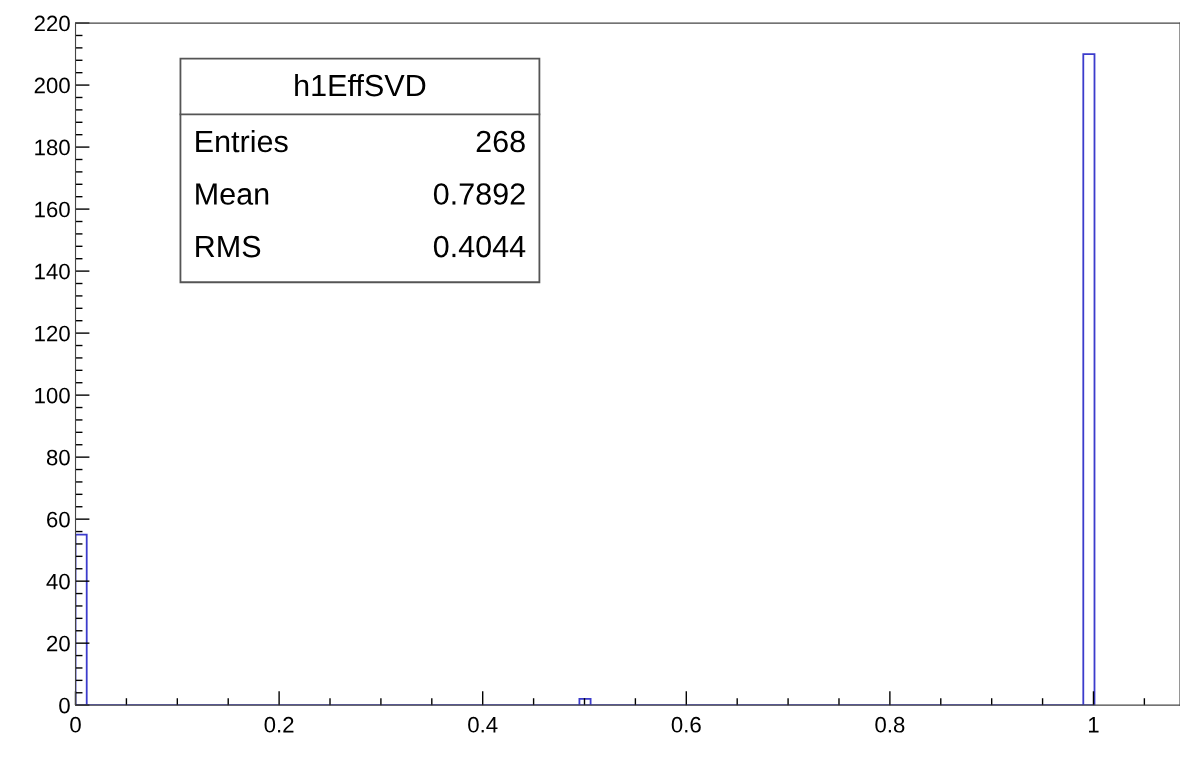  Describe the element at coordinates (228, 246) in the screenshot. I see `annotation: RMS` at that location.